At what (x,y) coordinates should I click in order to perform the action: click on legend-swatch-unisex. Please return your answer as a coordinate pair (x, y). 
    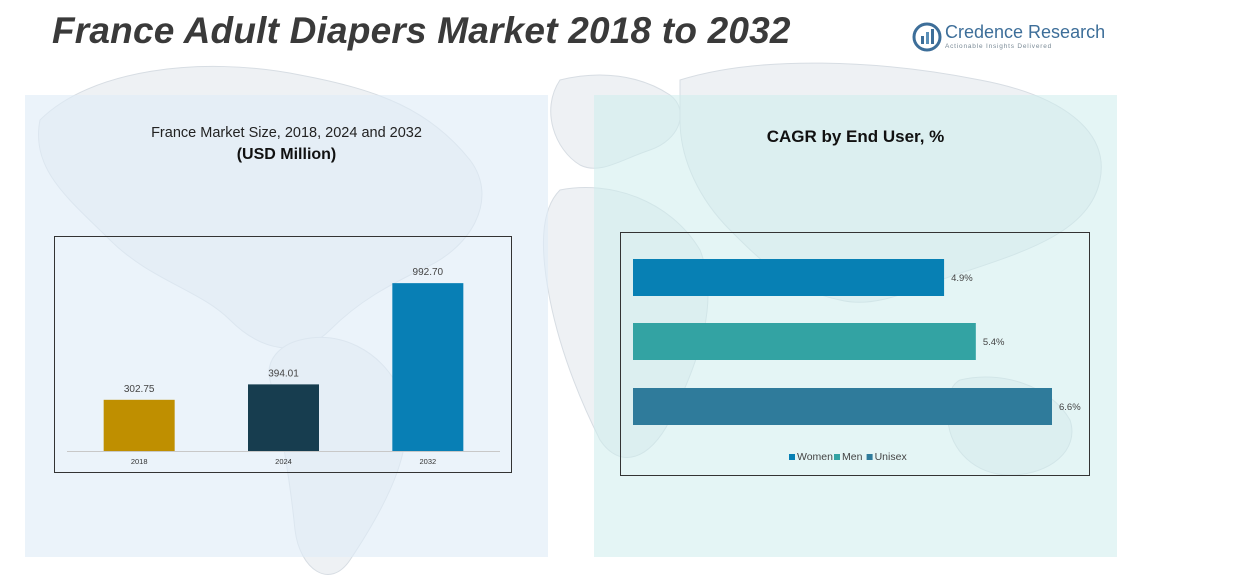
    Looking at the image, I should click on (869, 457).